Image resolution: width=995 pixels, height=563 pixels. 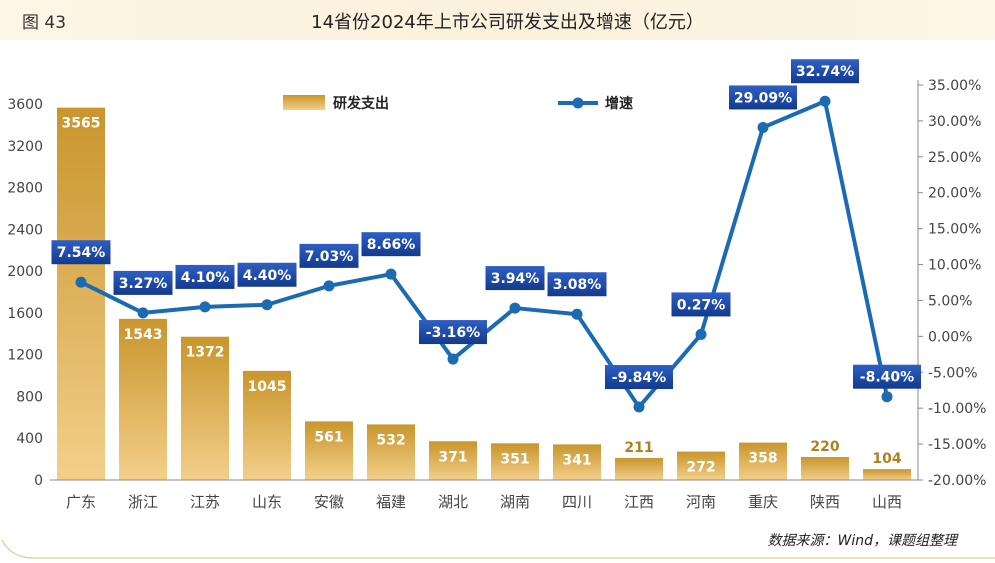 I want to click on bar-data-label: 561, so click(x=328, y=437).